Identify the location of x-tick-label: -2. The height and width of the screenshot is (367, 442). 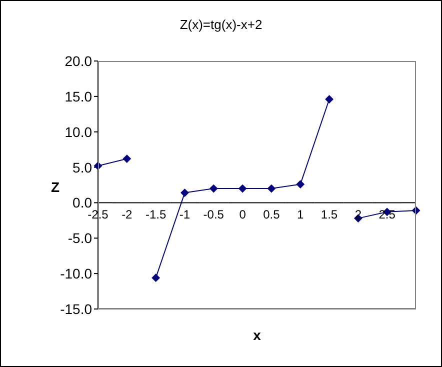
(127, 215).